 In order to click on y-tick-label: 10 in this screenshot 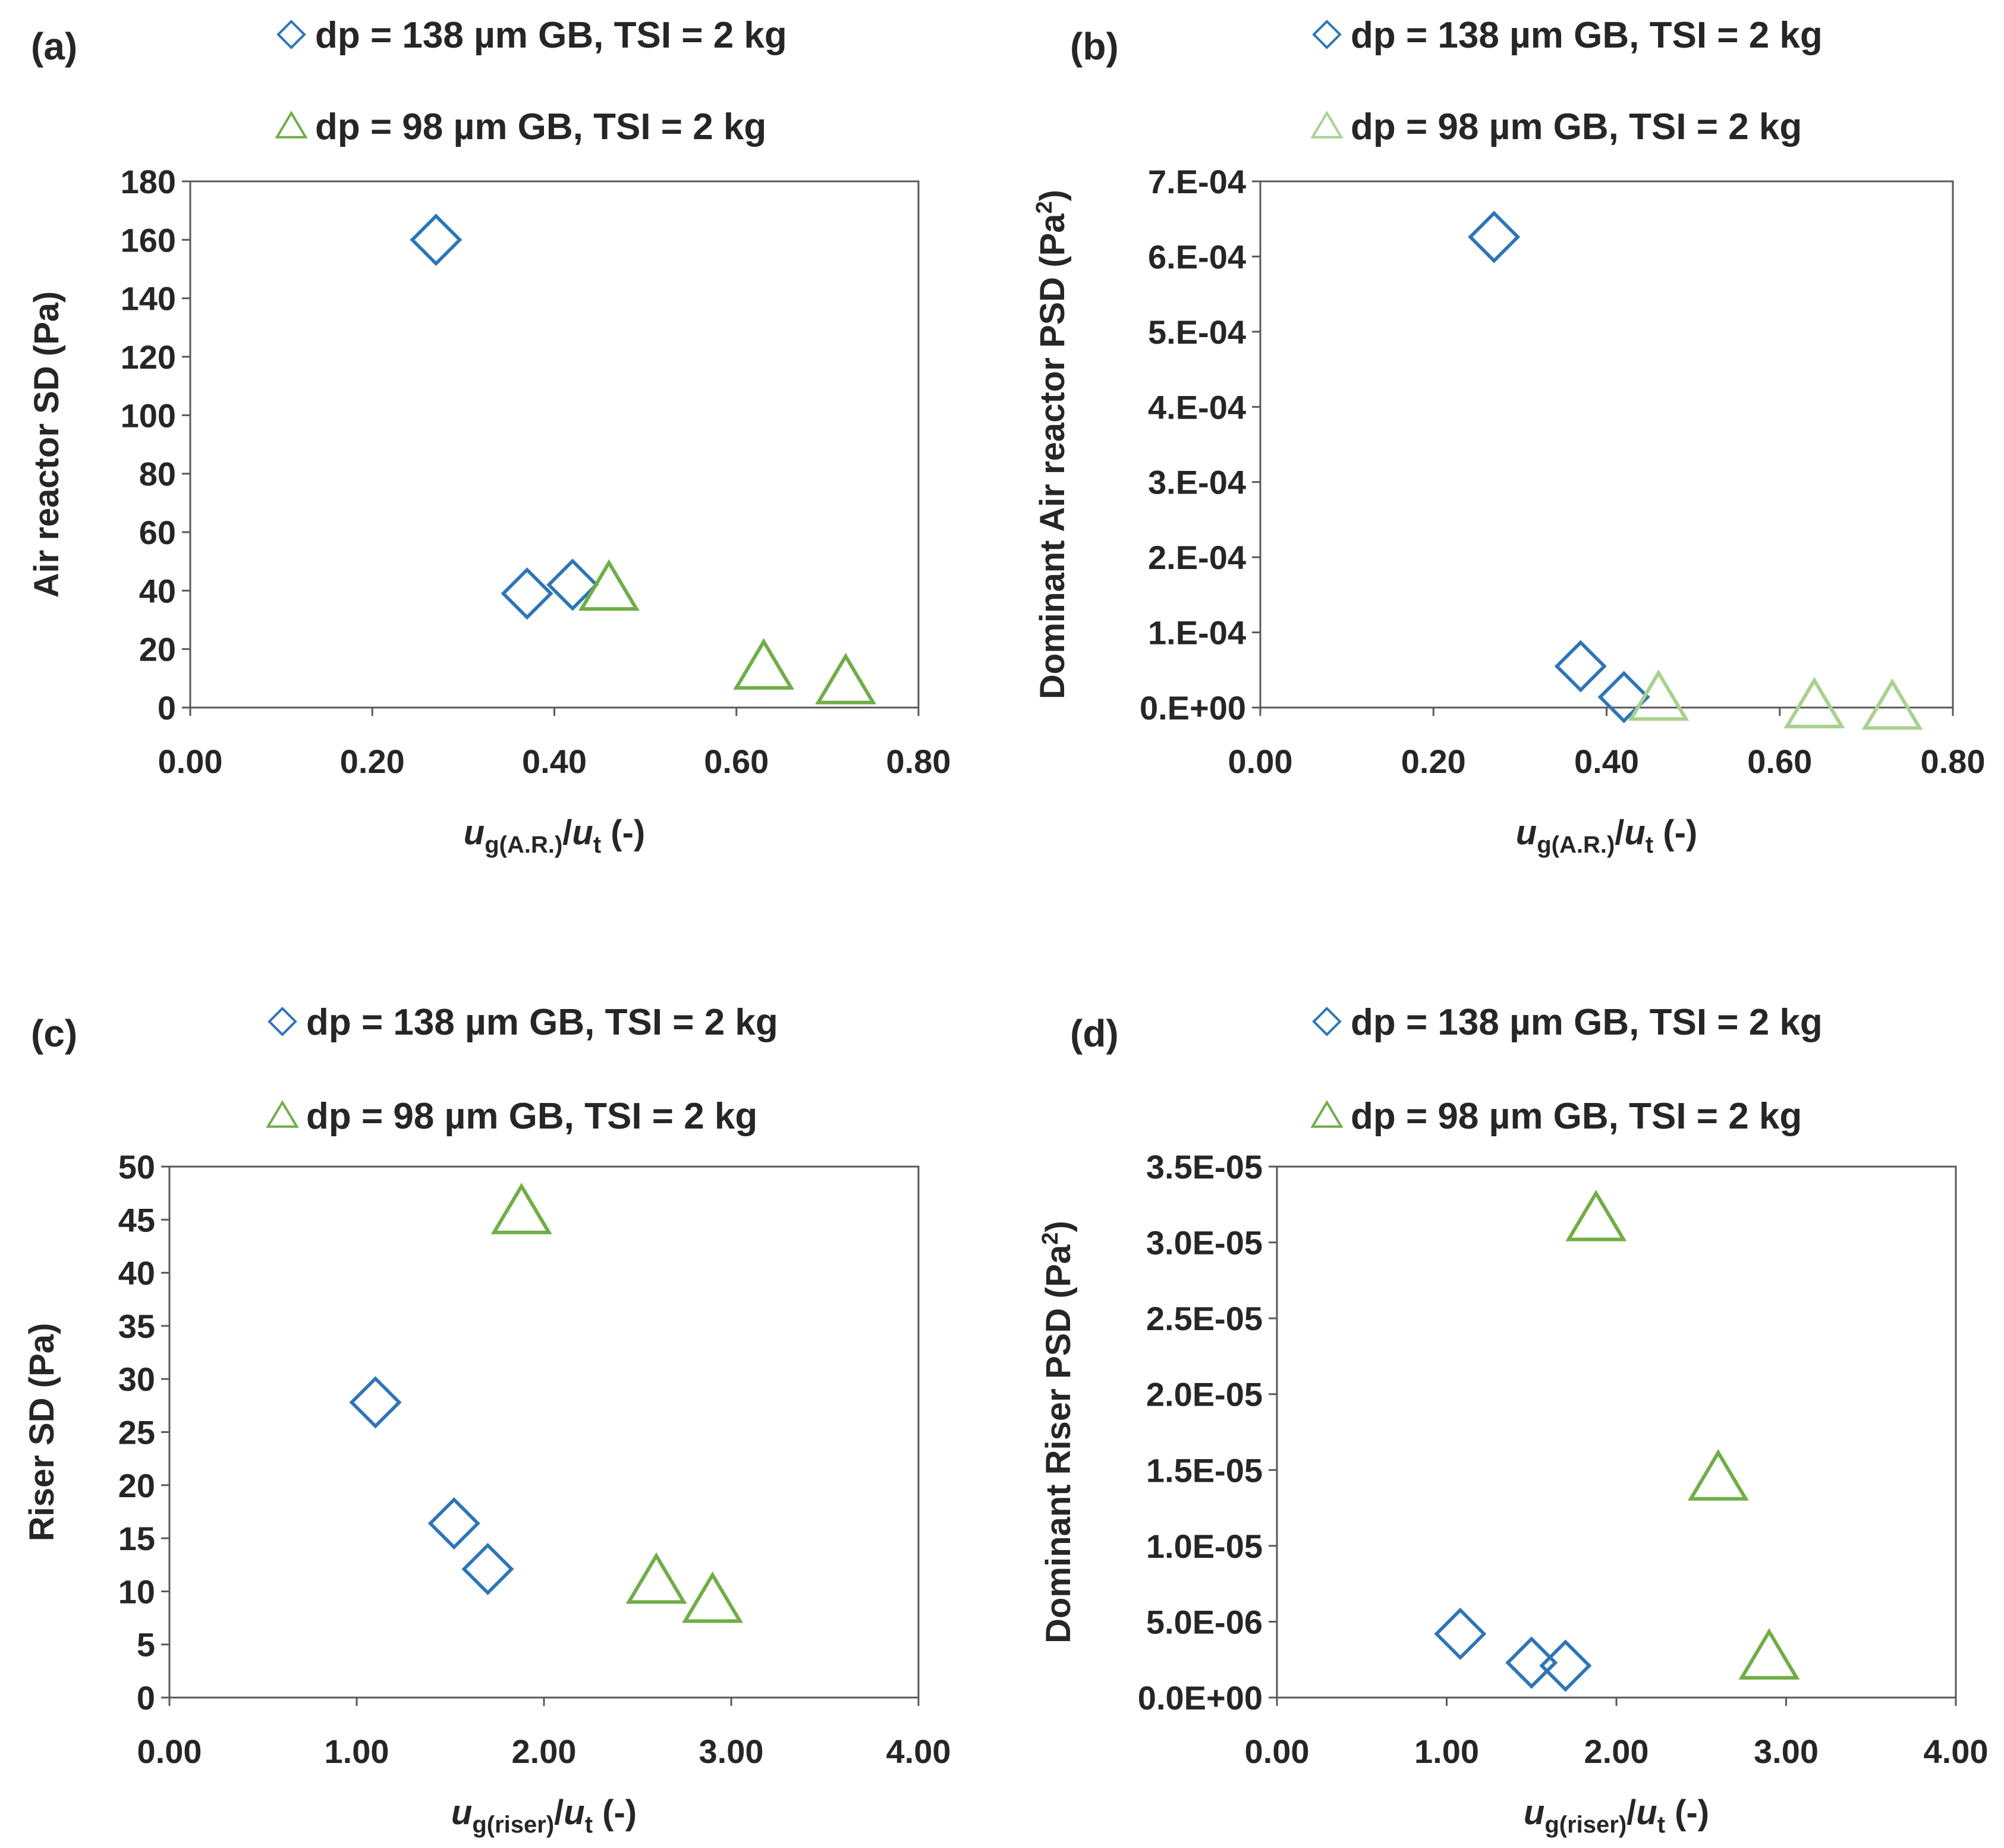, I will do `click(136, 1592)`.